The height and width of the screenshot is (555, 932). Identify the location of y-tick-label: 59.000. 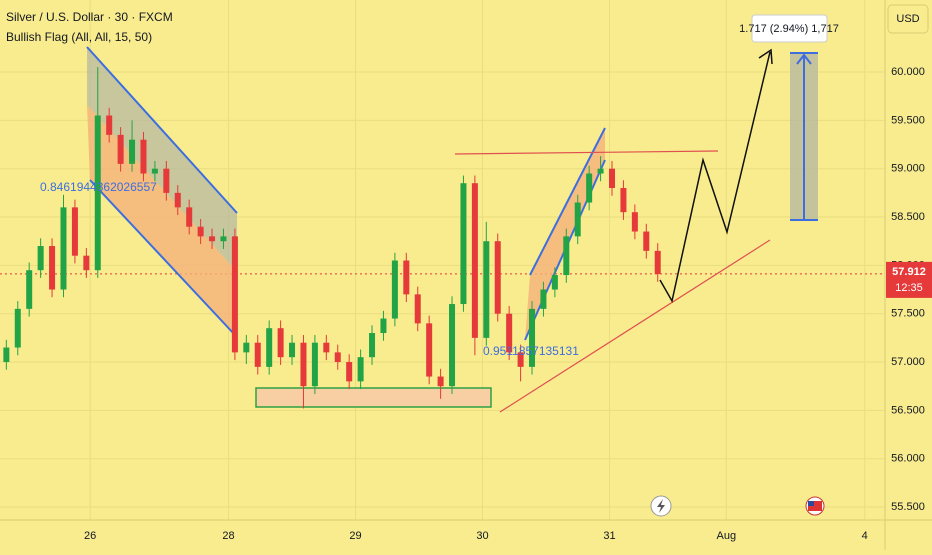
(908, 169).